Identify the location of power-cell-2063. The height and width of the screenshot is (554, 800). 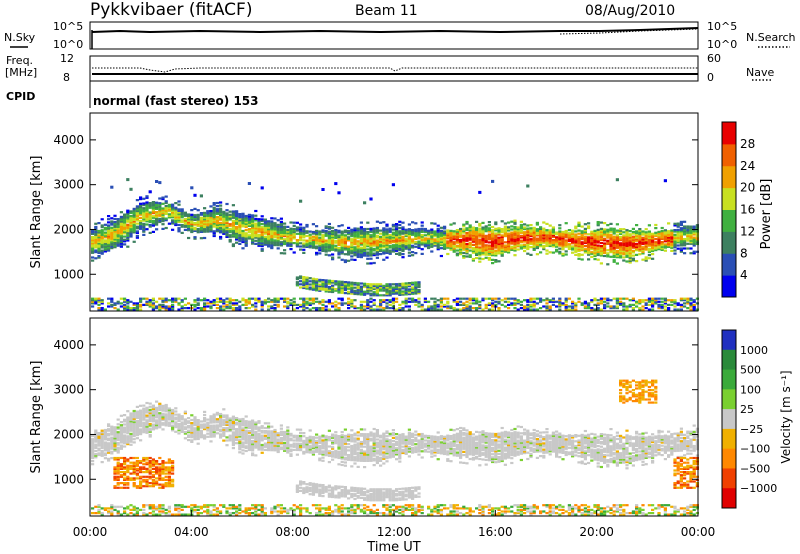
(387, 308).